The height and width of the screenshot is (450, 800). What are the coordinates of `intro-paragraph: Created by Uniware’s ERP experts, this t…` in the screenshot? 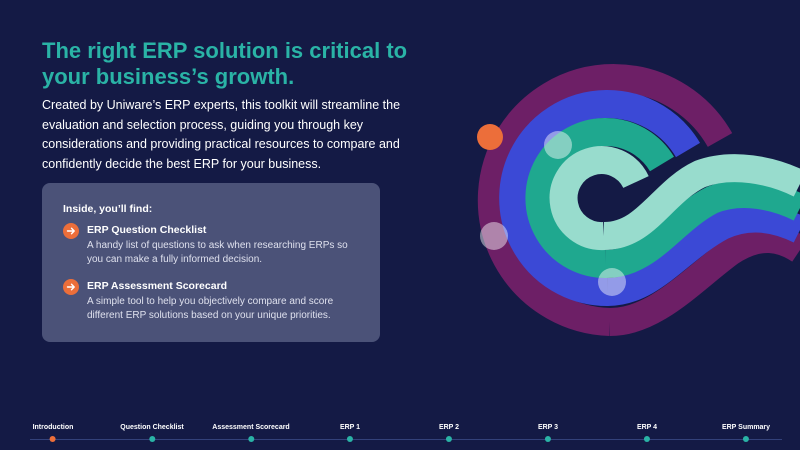 It's located at (221, 134).